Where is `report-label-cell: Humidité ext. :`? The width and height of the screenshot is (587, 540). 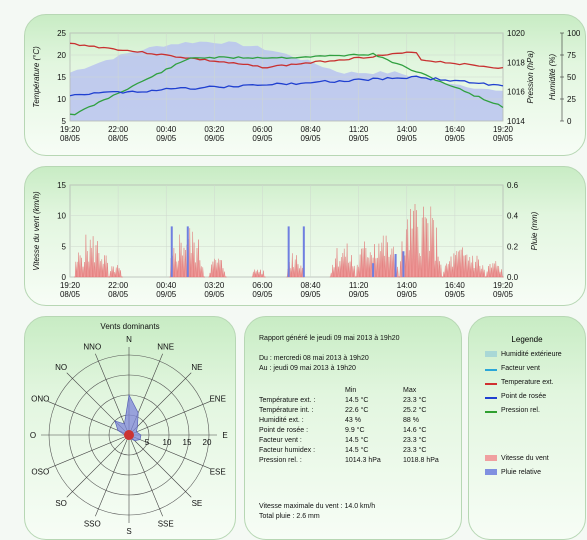
report-label-cell: Humidité ext. : is located at coordinates (281, 420).